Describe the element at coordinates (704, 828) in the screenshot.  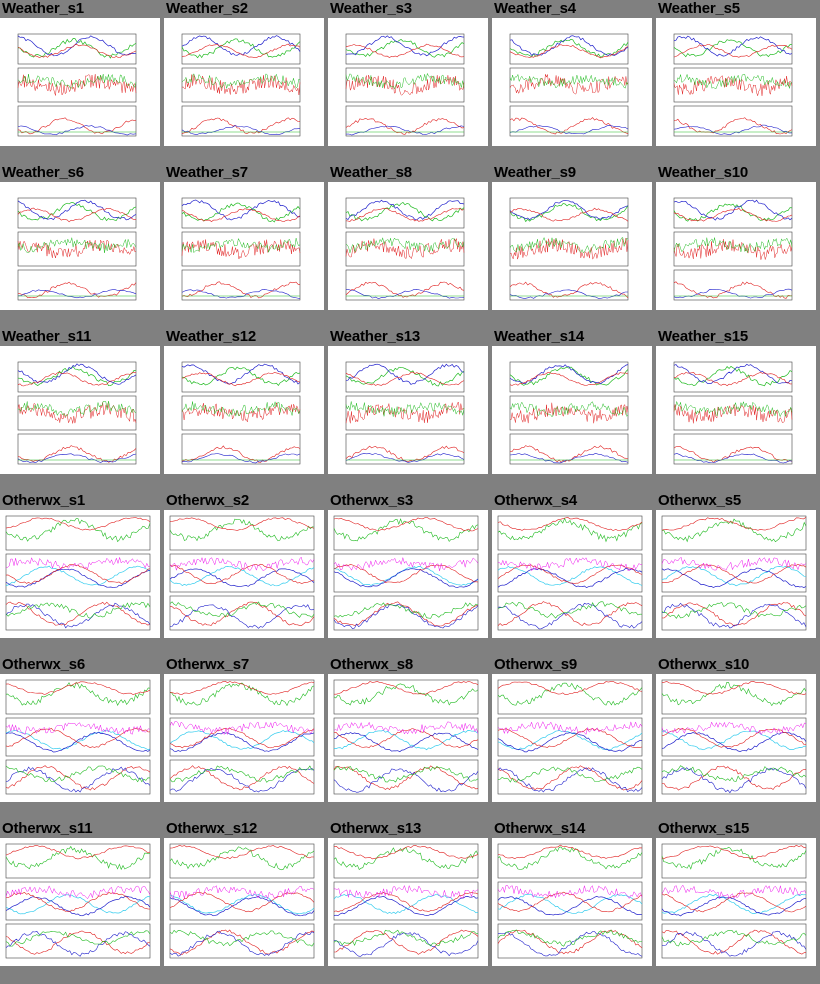
I see `thumbnail-title: Otherwx_s15` at that location.